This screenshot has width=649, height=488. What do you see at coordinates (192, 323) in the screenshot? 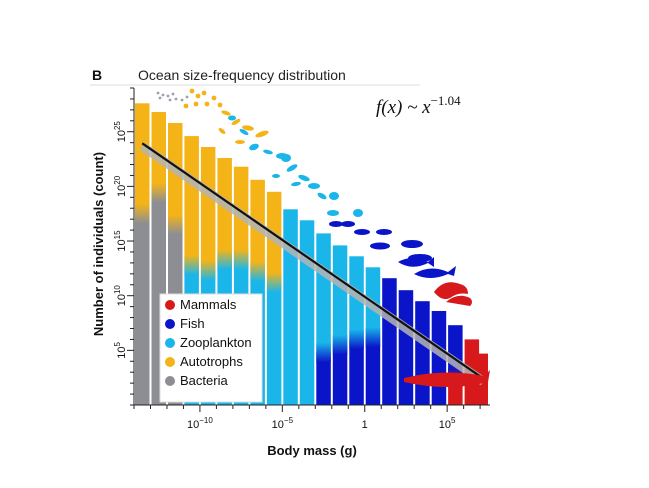
I see `legend-label-fish: Fish` at bounding box center [192, 323].